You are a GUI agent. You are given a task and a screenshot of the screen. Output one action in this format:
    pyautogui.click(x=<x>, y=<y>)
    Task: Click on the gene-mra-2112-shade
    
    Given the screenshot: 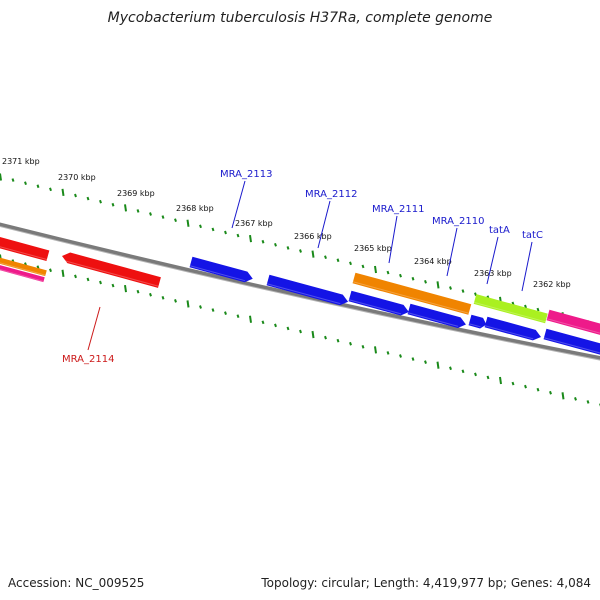 What is the action you would take?
    pyautogui.click(x=303, y=294)
    